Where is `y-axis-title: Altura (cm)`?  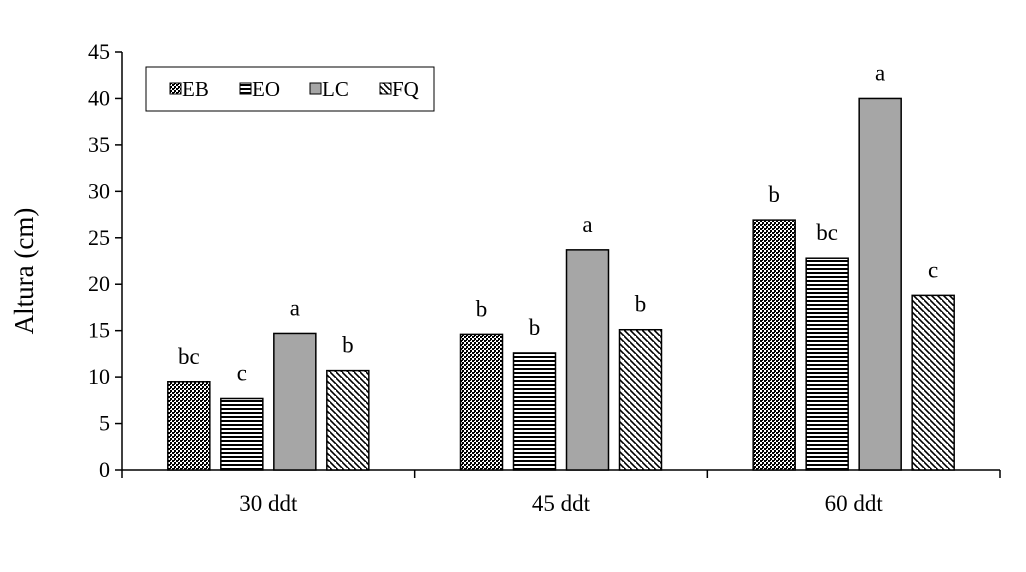
y-axis-title: Altura (cm) is located at coordinates (24, 271).